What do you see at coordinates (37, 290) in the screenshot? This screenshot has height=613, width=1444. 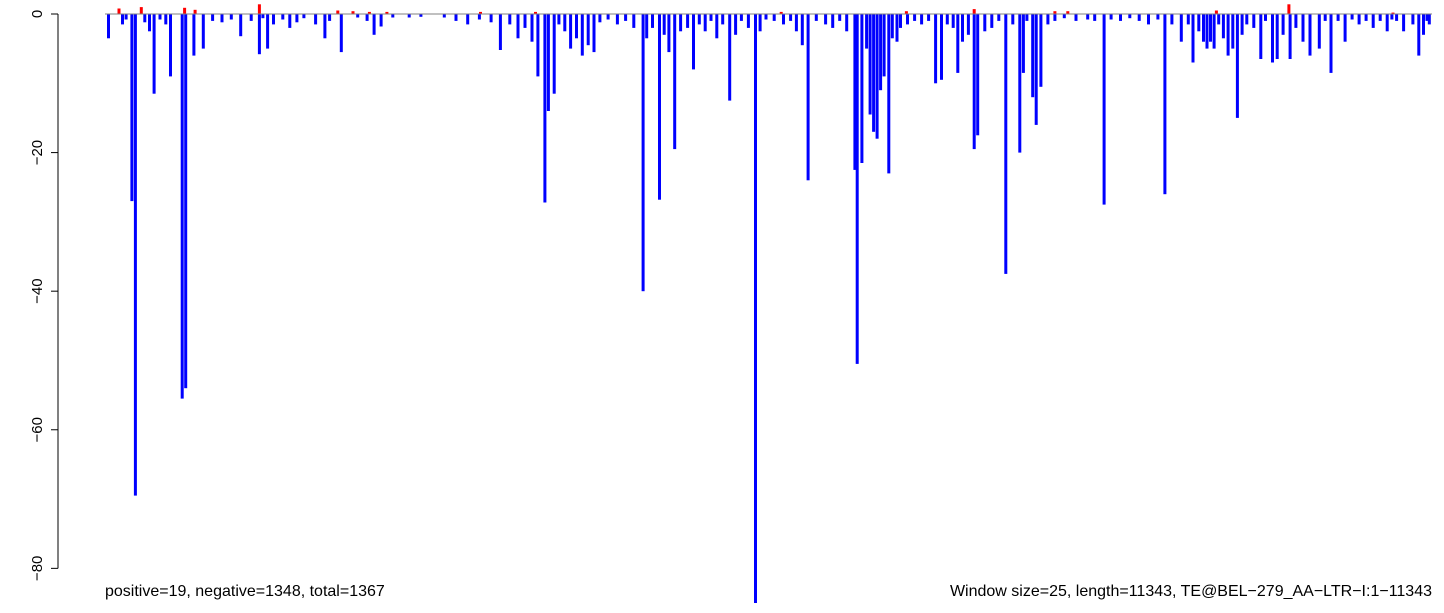 I see `y-tick-label: −40` at bounding box center [37, 290].